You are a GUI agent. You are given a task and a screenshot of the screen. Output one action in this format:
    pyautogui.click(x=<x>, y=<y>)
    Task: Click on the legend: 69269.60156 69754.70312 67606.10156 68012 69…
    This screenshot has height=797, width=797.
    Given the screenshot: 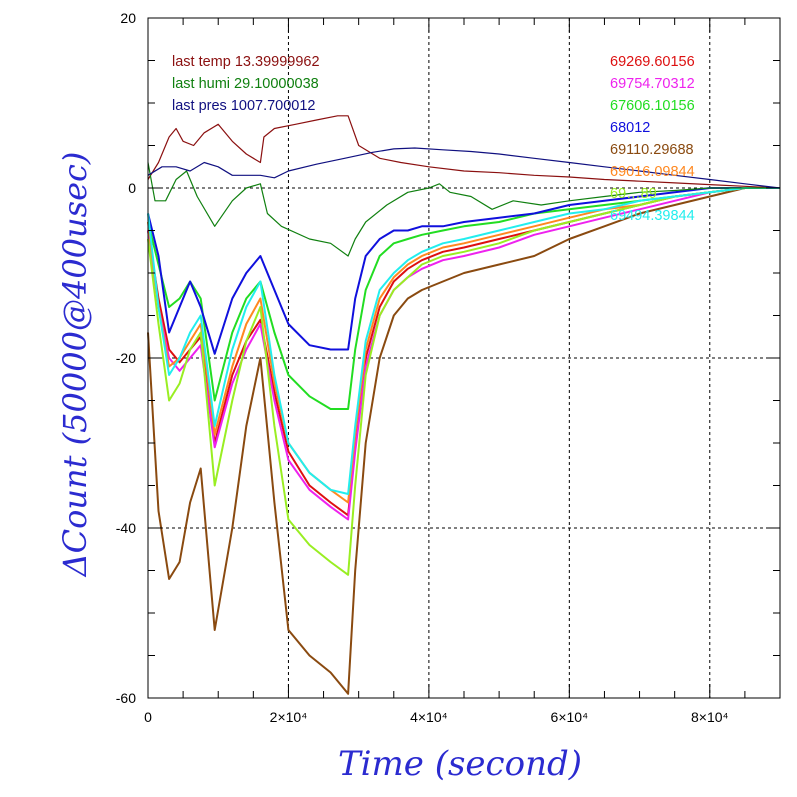 What is the action you would take?
    pyautogui.click(x=652, y=139)
    